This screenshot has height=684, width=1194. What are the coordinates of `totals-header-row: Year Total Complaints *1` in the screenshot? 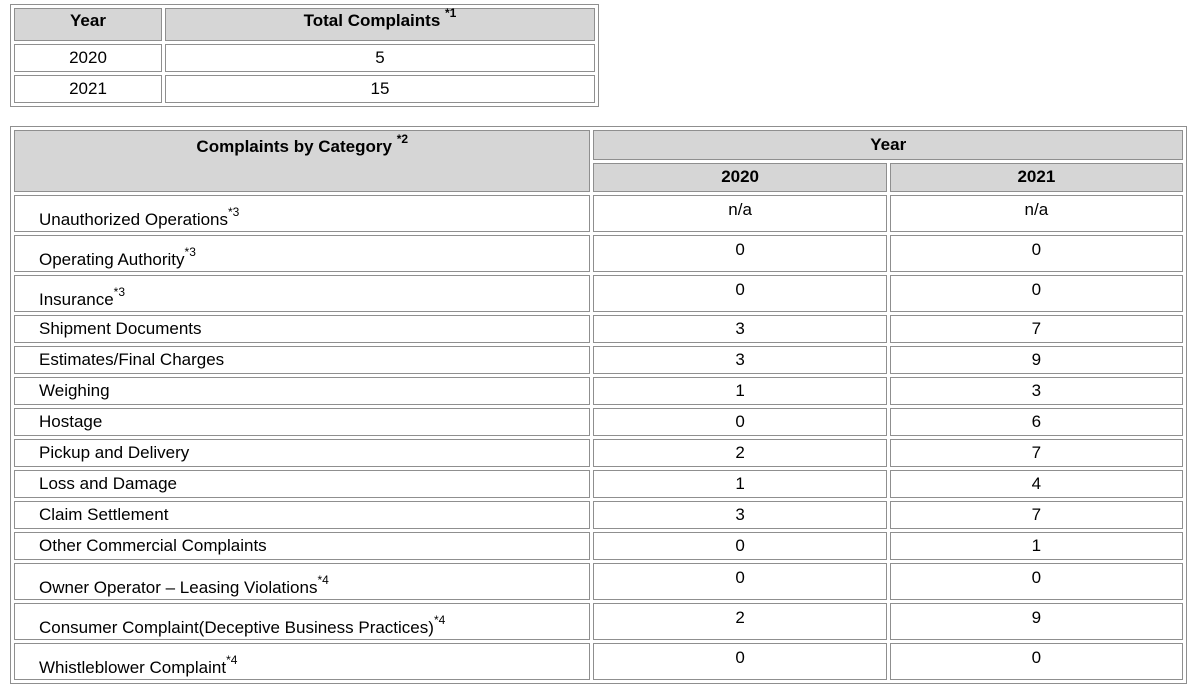 It's located at (304, 23).